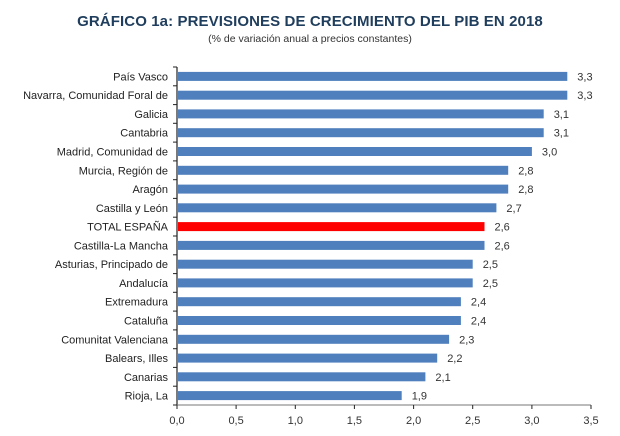  I want to click on category-label: Madrid, Comunidad de, so click(112, 153).